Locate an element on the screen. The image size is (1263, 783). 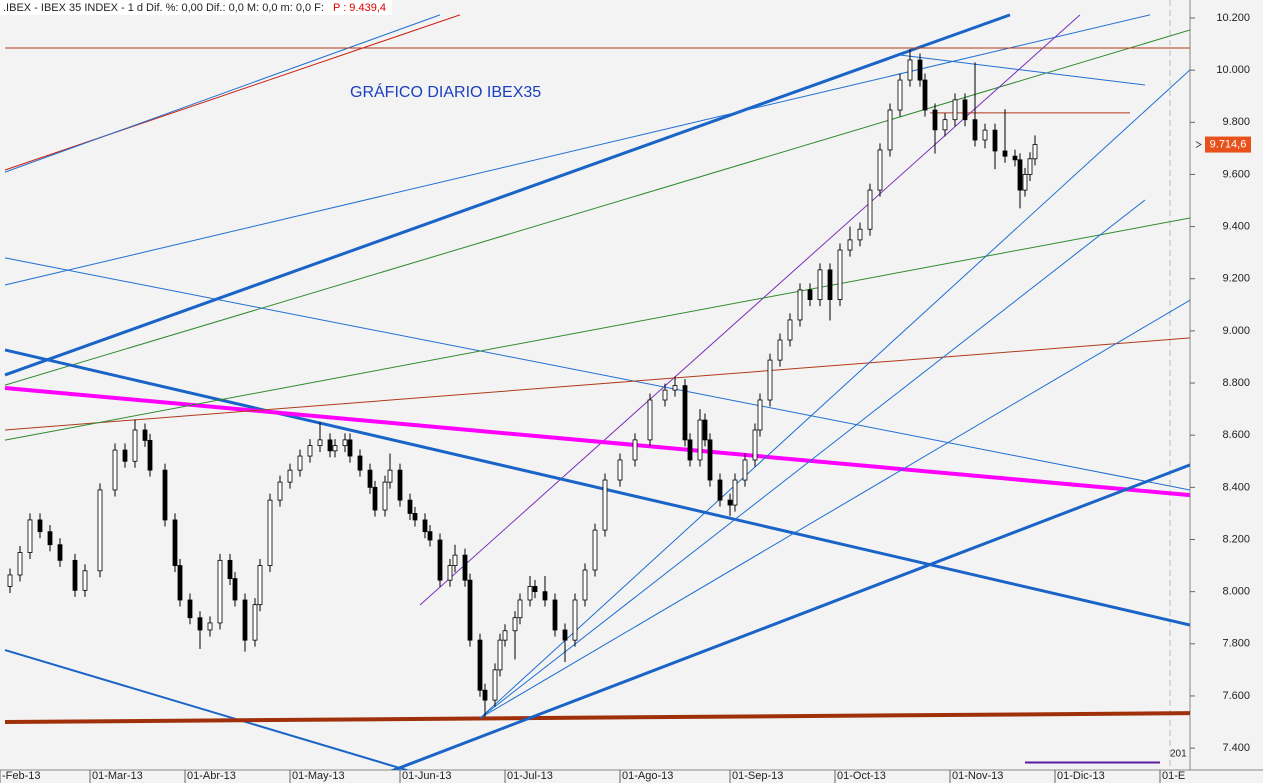
corner-label: 201 is located at coordinates (1178, 754).